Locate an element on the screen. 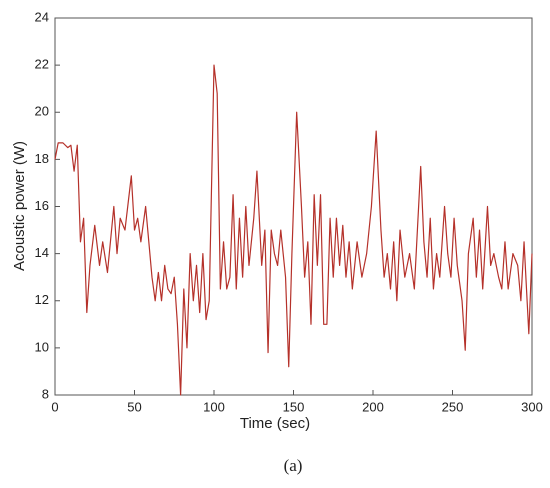 The image size is (550, 488). x-axis-label: Time (sec) is located at coordinates (275, 423).